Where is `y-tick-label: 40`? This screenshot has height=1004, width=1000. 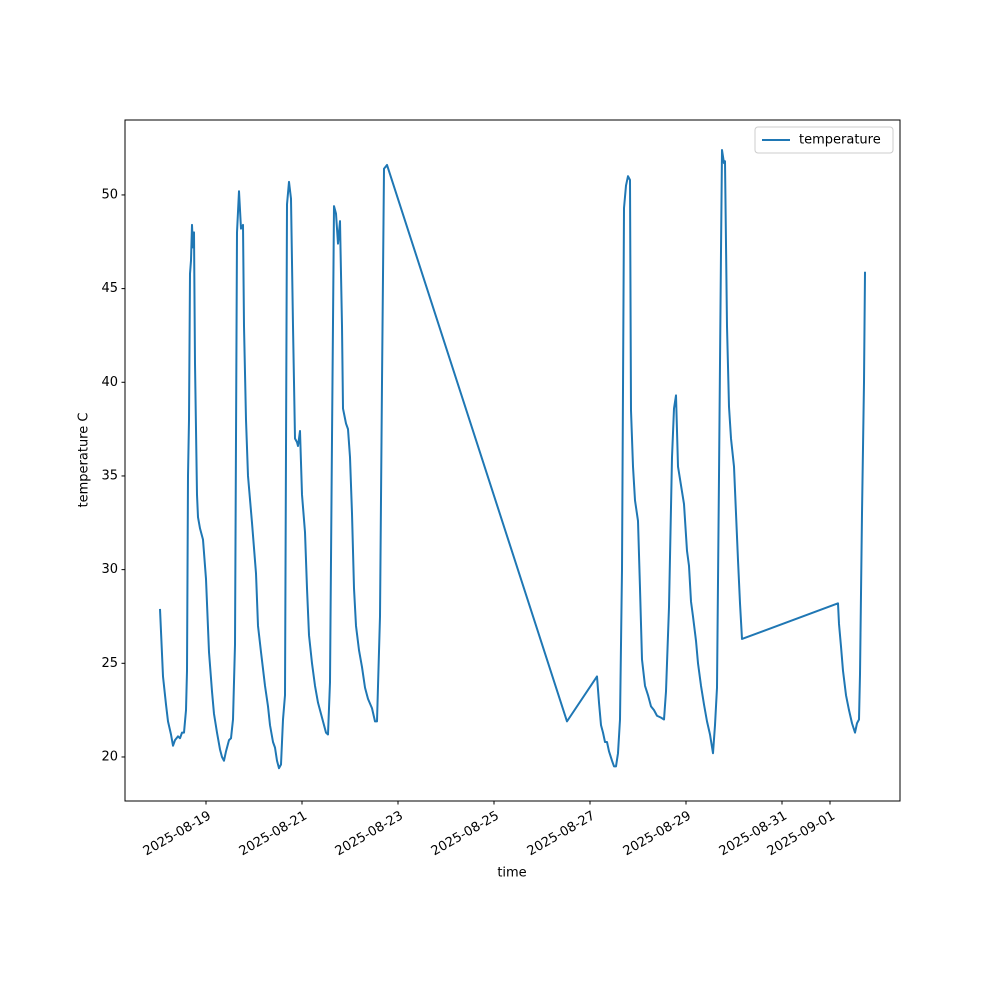
y-tick-label: 40 is located at coordinates (109, 382).